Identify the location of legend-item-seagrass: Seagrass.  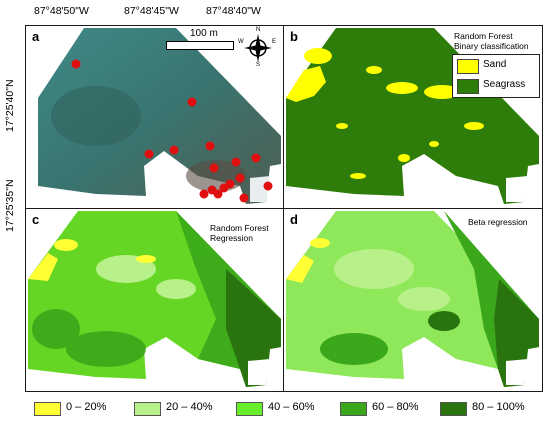
(497, 86).